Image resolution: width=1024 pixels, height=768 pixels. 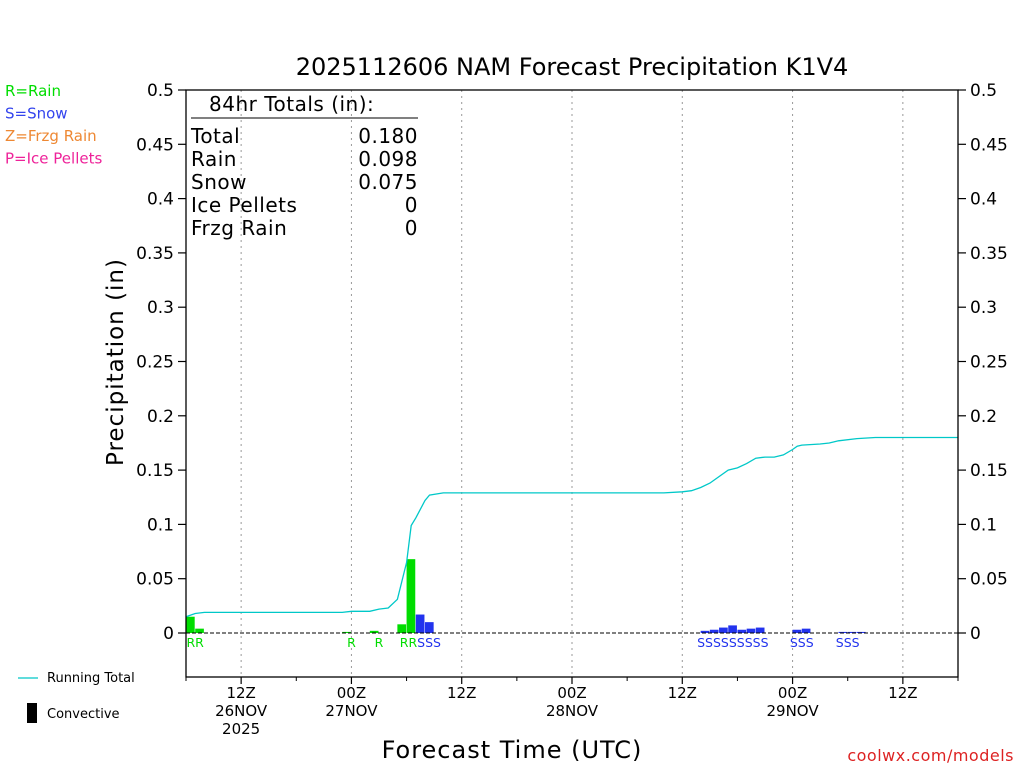 I want to click on totals-value-1: 0.098, so click(x=388, y=159).